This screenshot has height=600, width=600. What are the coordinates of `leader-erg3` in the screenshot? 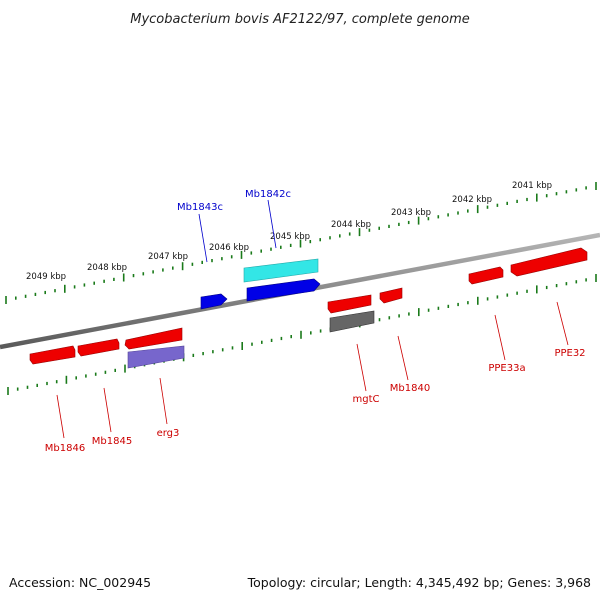 It's located at (163, 401).